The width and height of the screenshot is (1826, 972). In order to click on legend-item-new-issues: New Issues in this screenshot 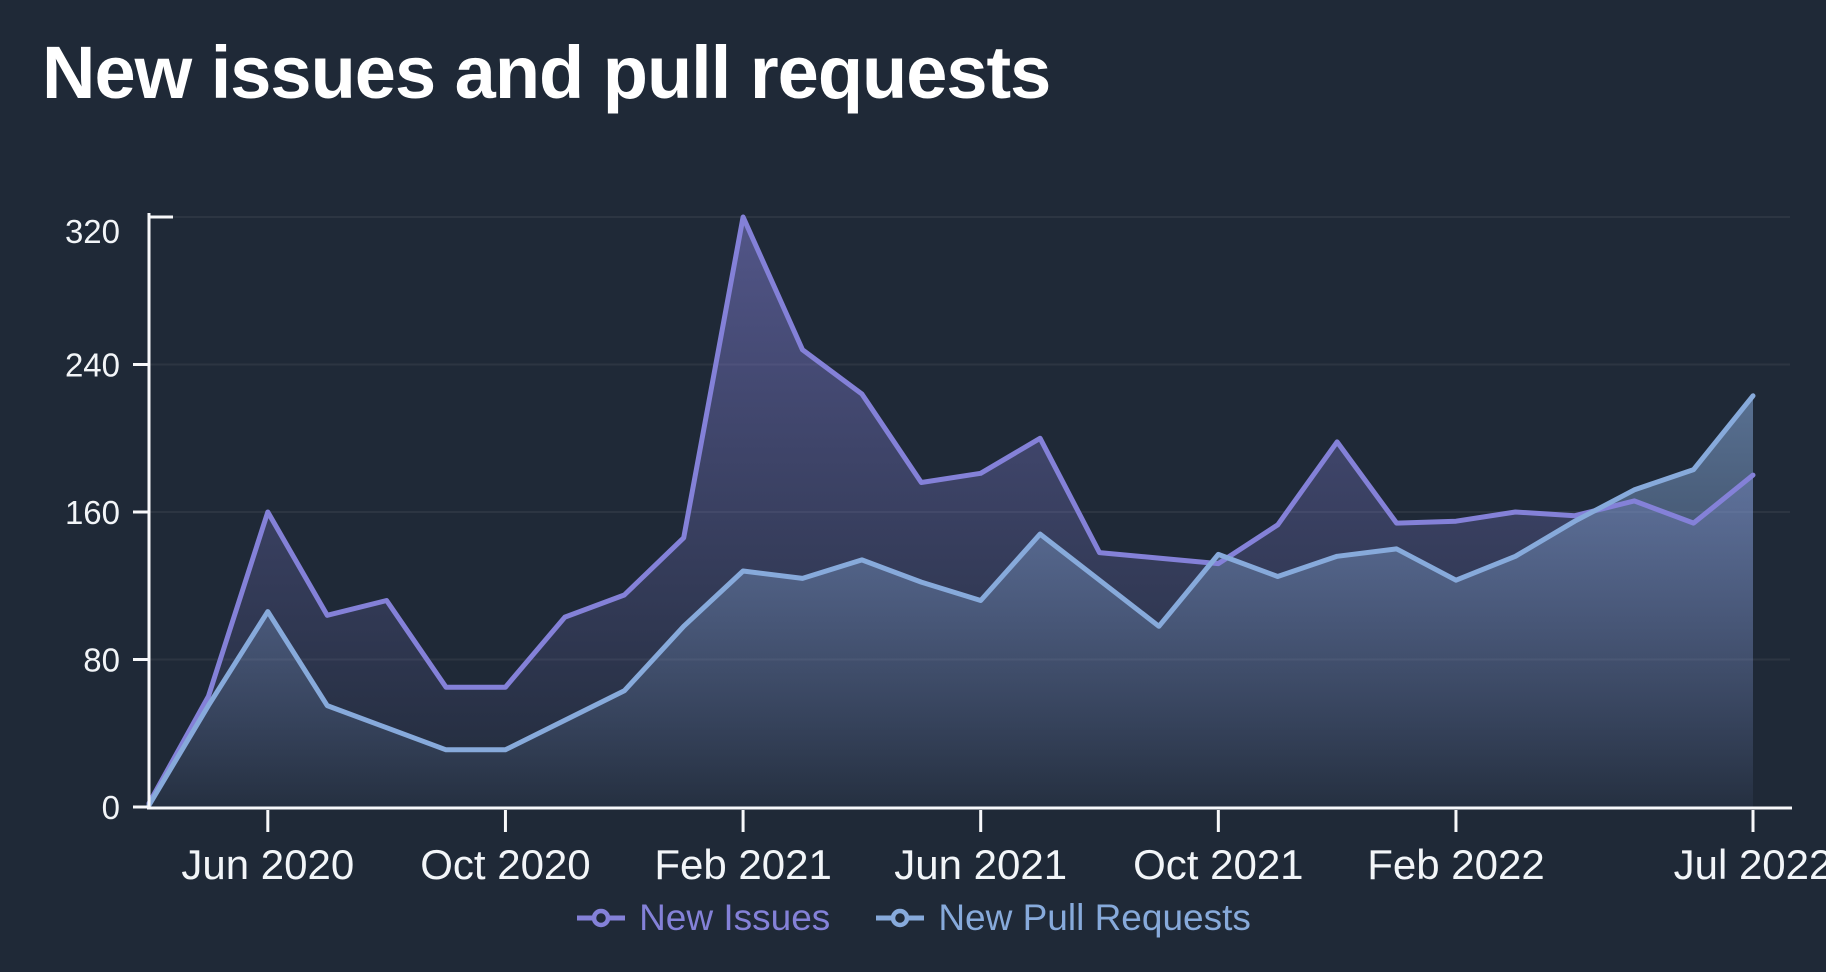, I will do `click(702, 918)`.